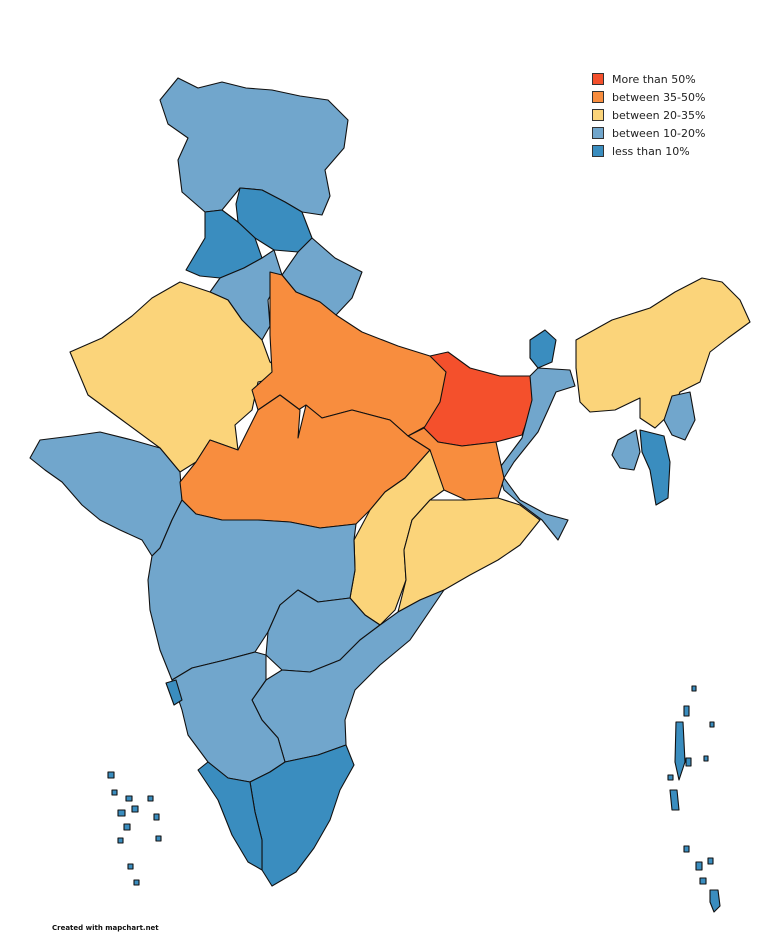 The image size is (780, 940). What do you see at coordinates (659, 115) in the screenshot?
I see `legend-label: between 20-35%` at bounding box center [659, 115].